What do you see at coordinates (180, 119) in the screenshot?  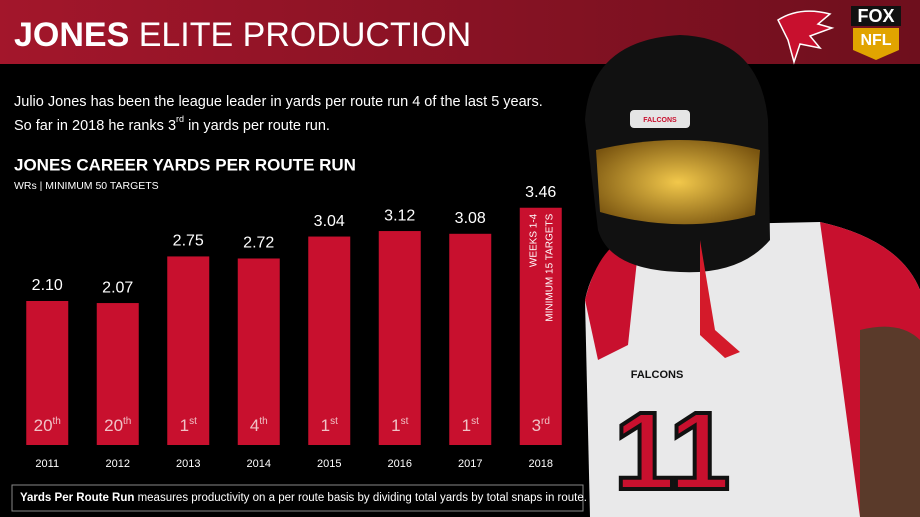 I see `intro-superscript: rd` at bounding box center [180, 119].